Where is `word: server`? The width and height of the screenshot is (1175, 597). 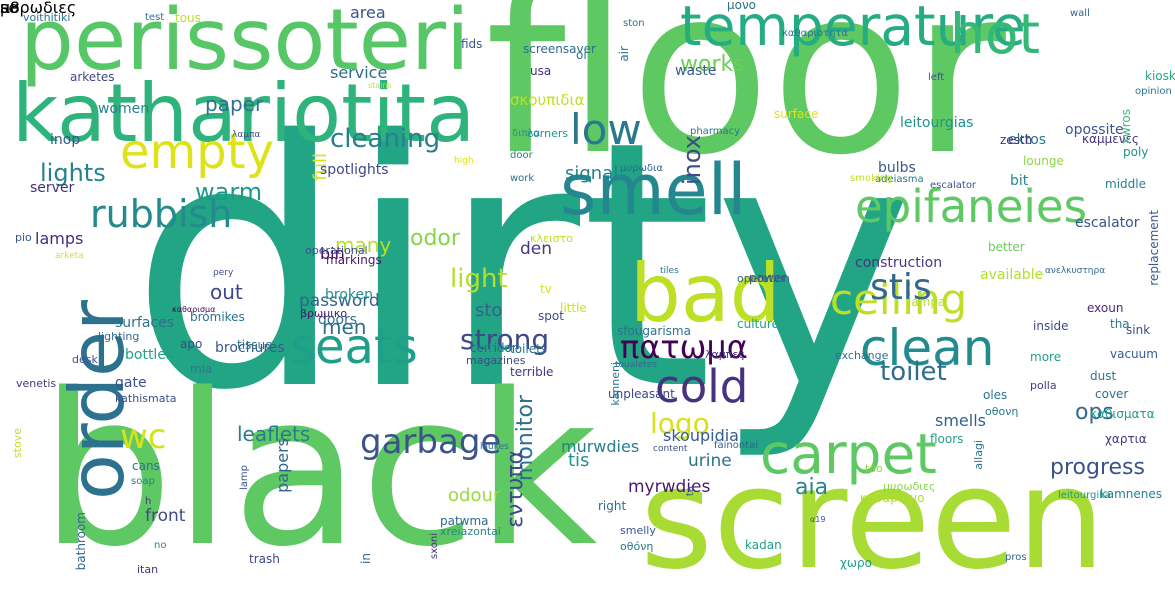 word: server is located at coordinates (52, 188).